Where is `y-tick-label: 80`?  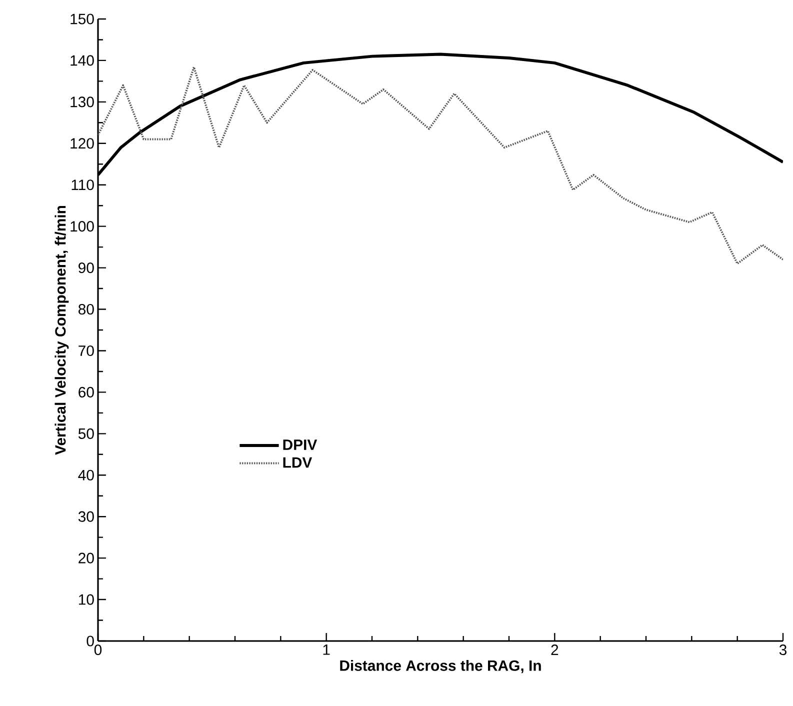
y-tick-label: 80 is located at coordinates (86, 309).